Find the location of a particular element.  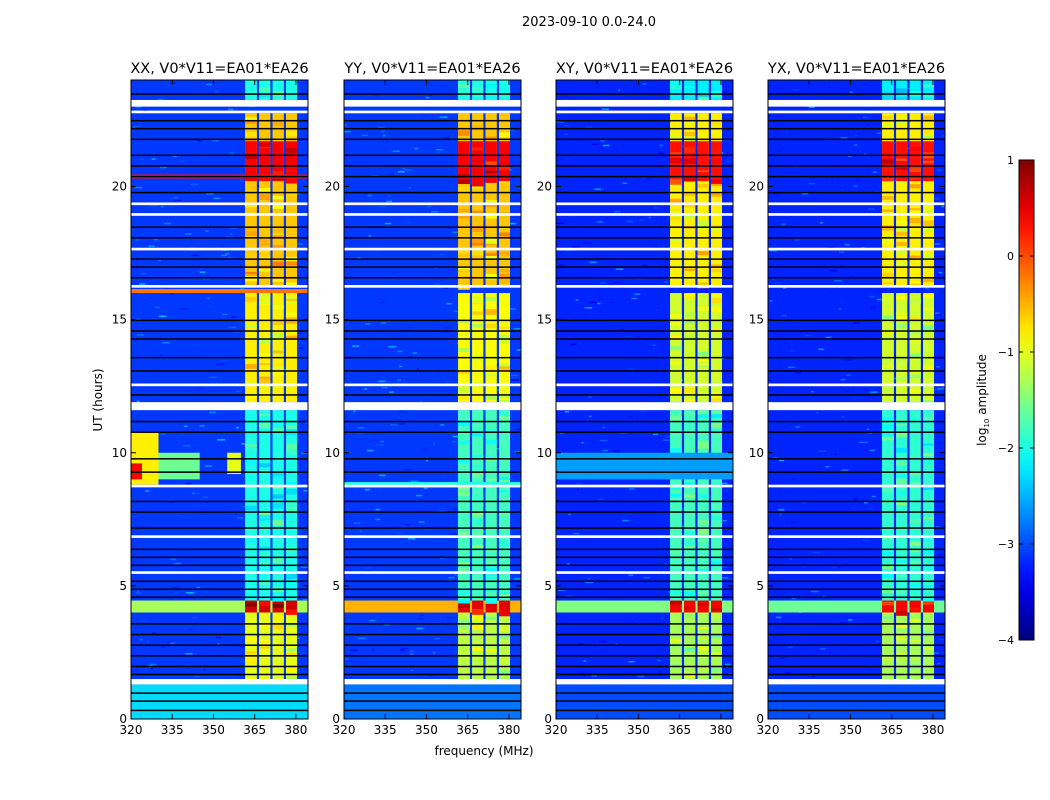

panel-title: XX, V0*V11=EA01*EA26 is located at coordinates (219, 69).